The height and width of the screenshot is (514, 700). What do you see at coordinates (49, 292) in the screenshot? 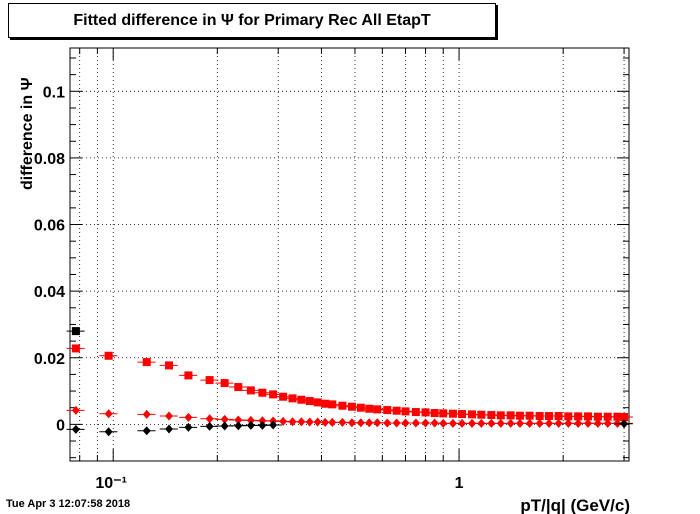
I see `y-tick-label: 0.04` at bounding box center [49, 292].